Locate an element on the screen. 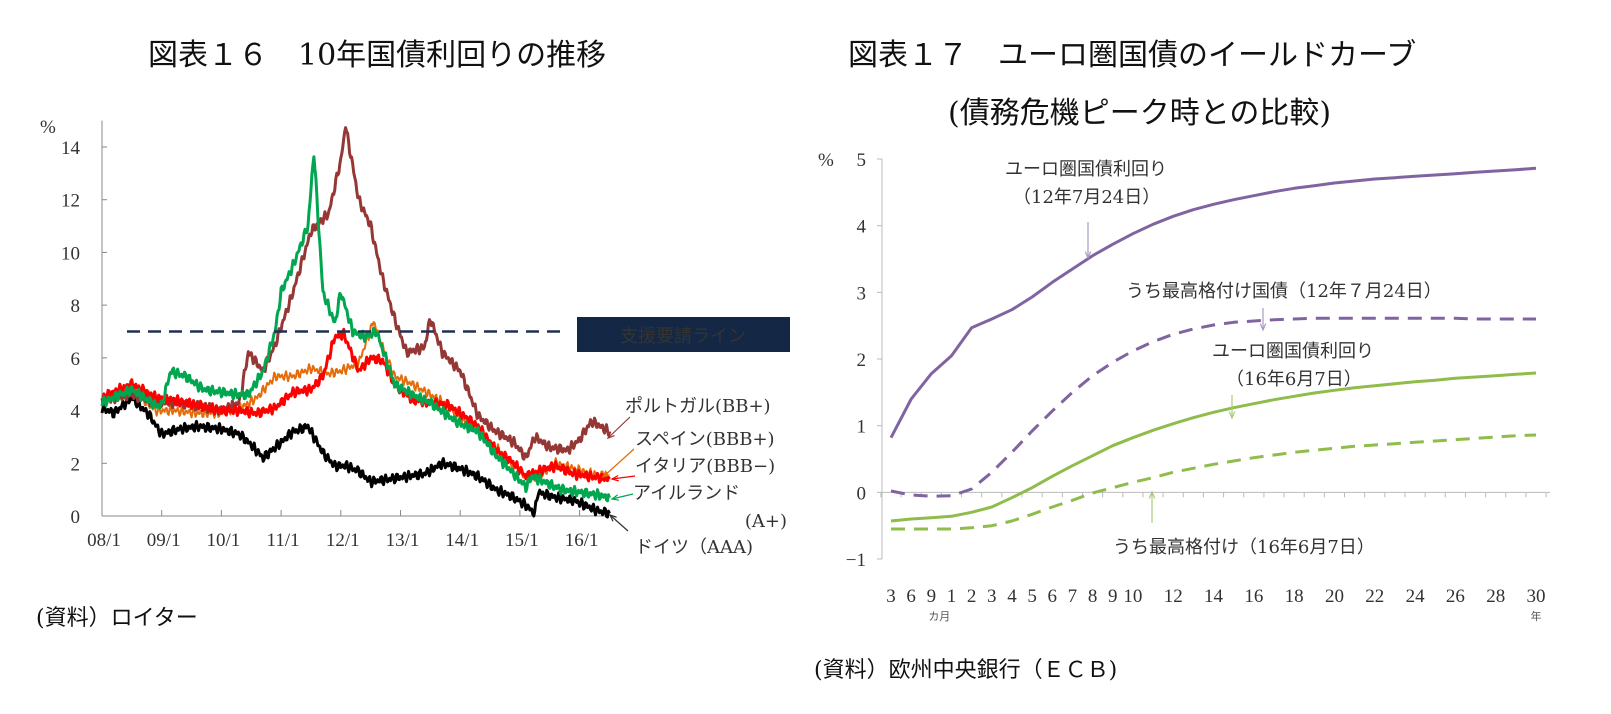 This screenshot has height=714, width=1611. x-unit-years: 年 is located at coordinates (1536, 616).